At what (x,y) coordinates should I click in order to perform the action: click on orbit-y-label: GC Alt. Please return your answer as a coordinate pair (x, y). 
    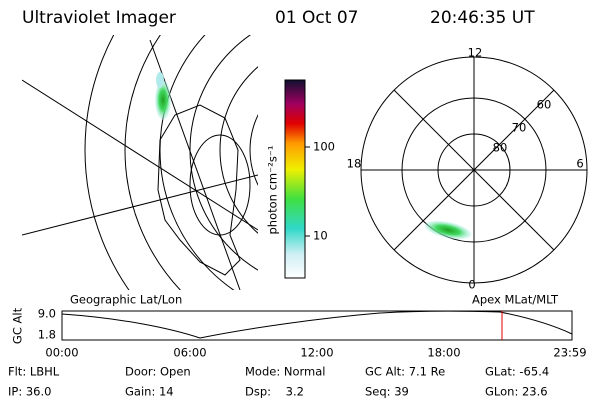
    Looking at the image, I should click on (18, 325).